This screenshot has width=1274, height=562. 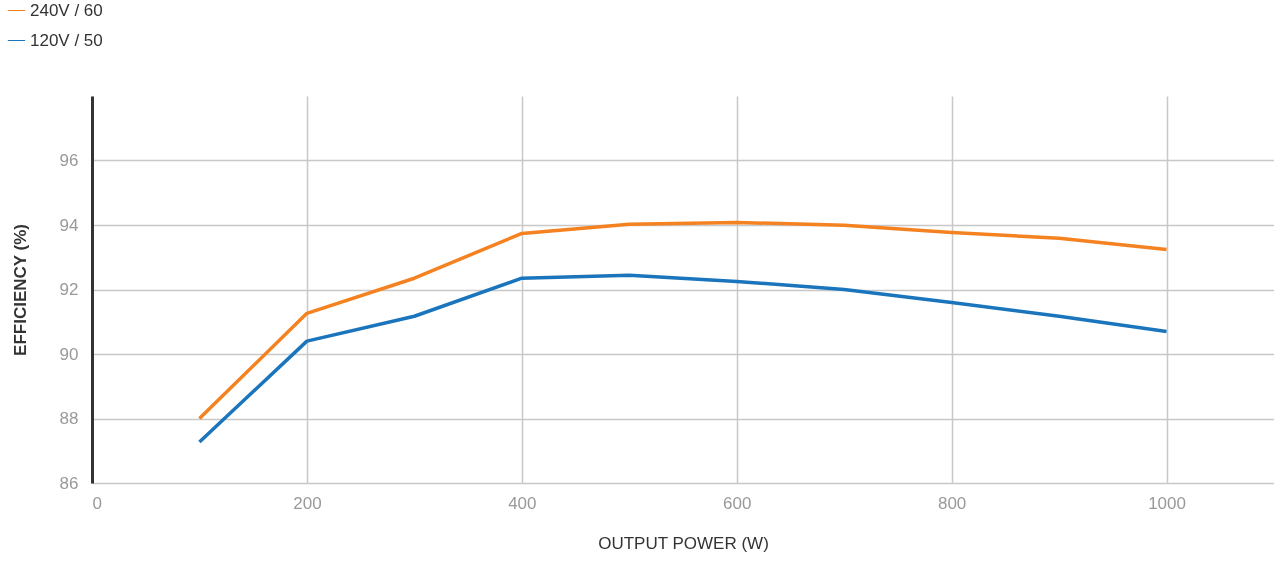 I want to click on x-tick-label: 400, so click(x=522, y=503).